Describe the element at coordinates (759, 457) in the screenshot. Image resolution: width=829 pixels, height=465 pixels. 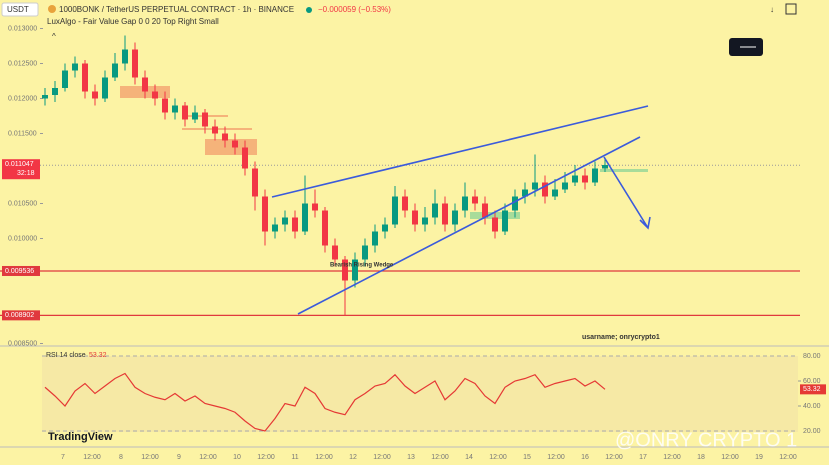
I see `time-label: 19` at that location.